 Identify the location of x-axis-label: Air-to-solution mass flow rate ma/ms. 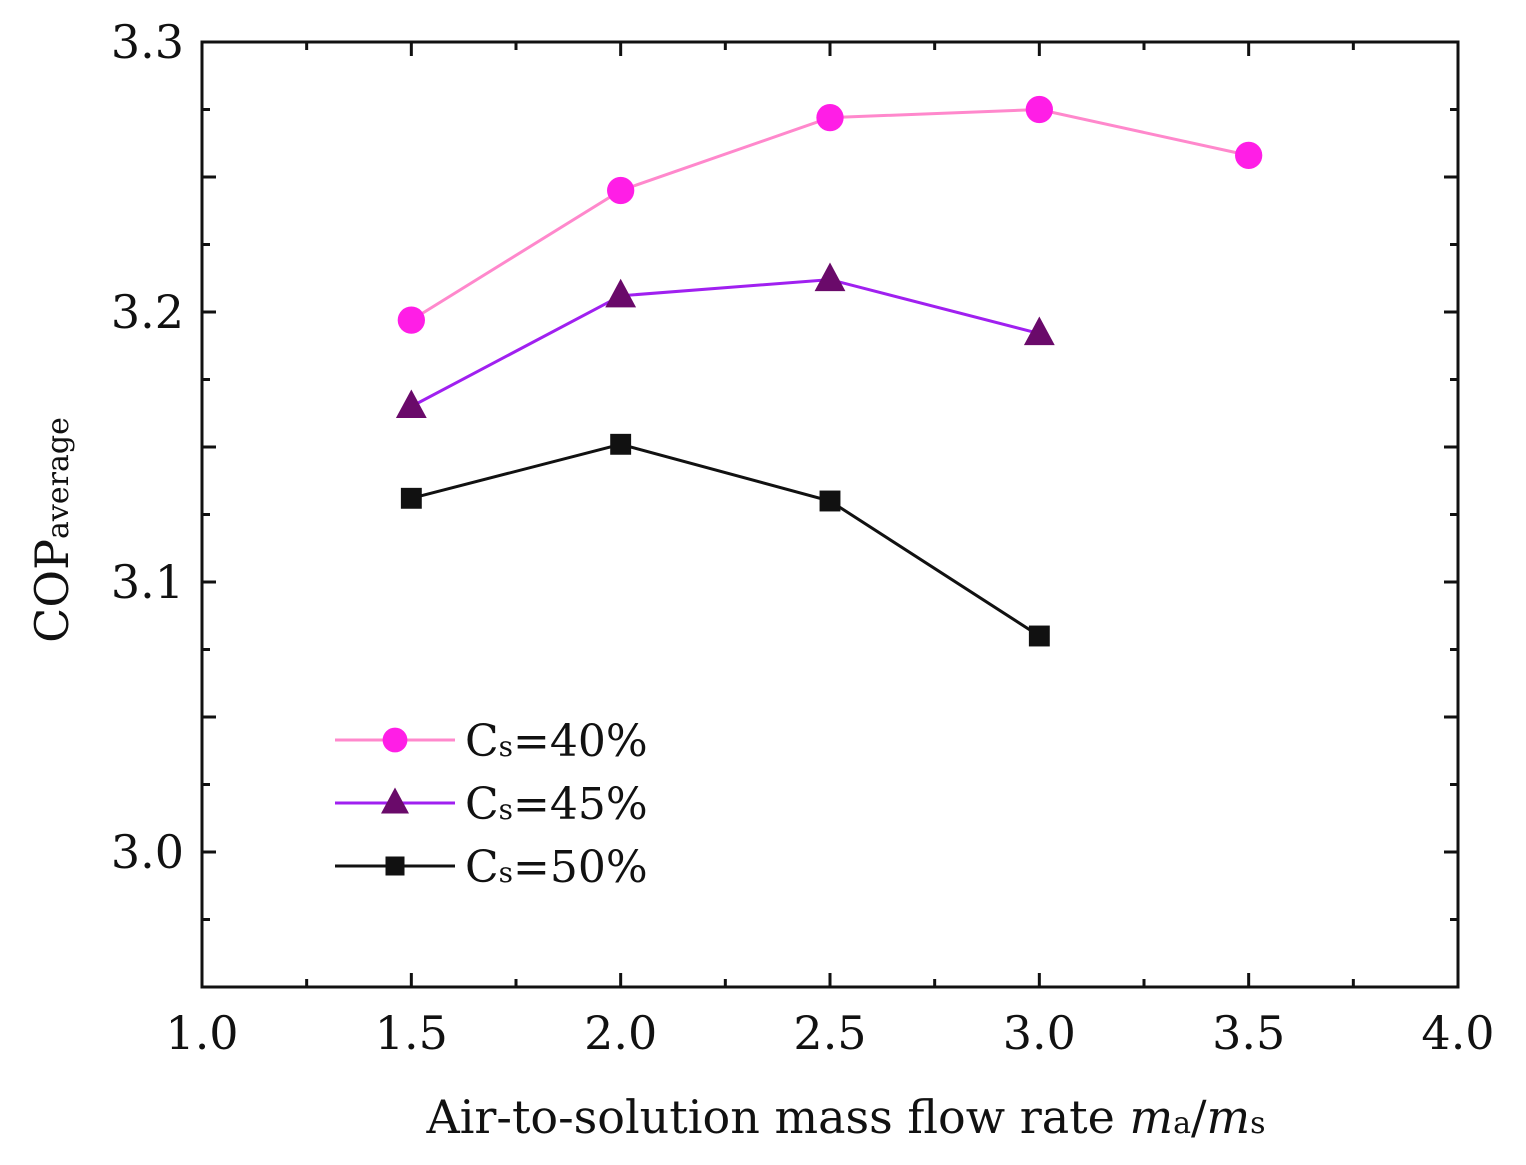
(845, 1117).